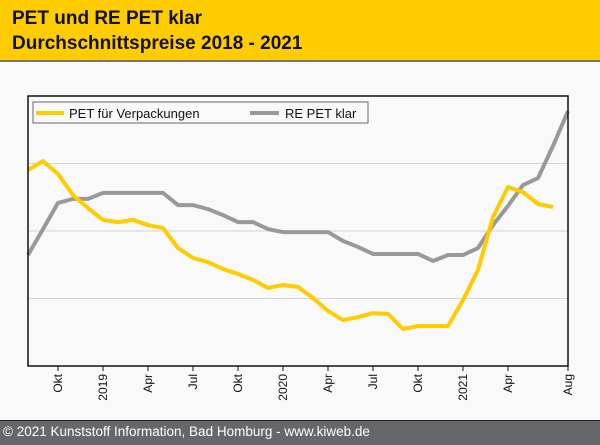 Image resolution: width=600 pixels, height=445 pixels. What do you see at coordinates (157, 43) in the screenshot?
I see `chart-subtitle: Durchschnittspreise 2018 - 2021` at bounding box center [157, 43].